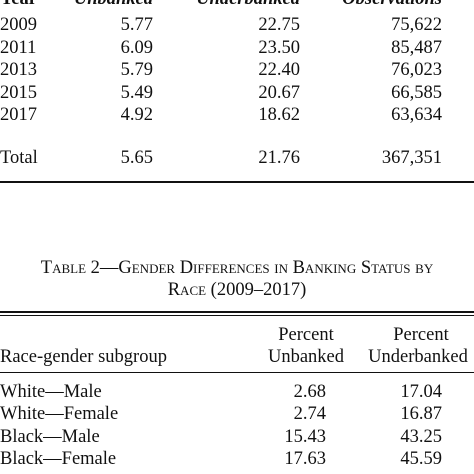 The height and width of the screenshot is (474, 474). What do you see at coordinates (279, 48) in the screenshot?
I see `cell: 23.50` at bounding box center [279, 48].